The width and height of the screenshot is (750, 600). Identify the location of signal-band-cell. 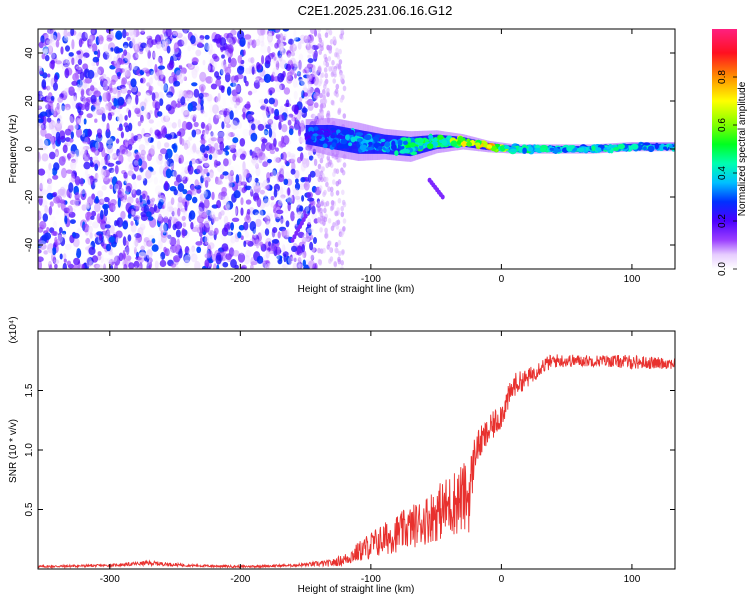
(383, 144).